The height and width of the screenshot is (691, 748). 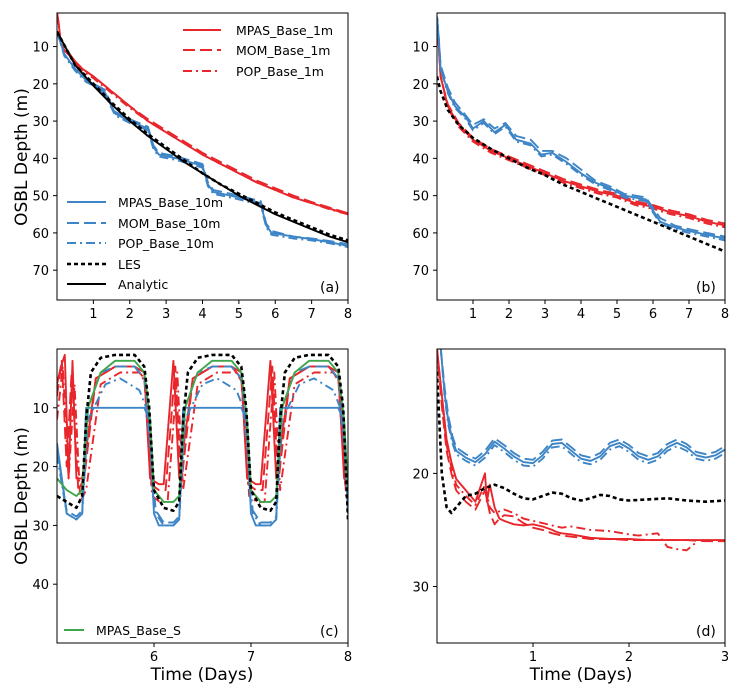 What do you see at coordinates (706, 632) in the screenshot?
I see `panel-d-tag: (d)` at bounding box center [706, 632].